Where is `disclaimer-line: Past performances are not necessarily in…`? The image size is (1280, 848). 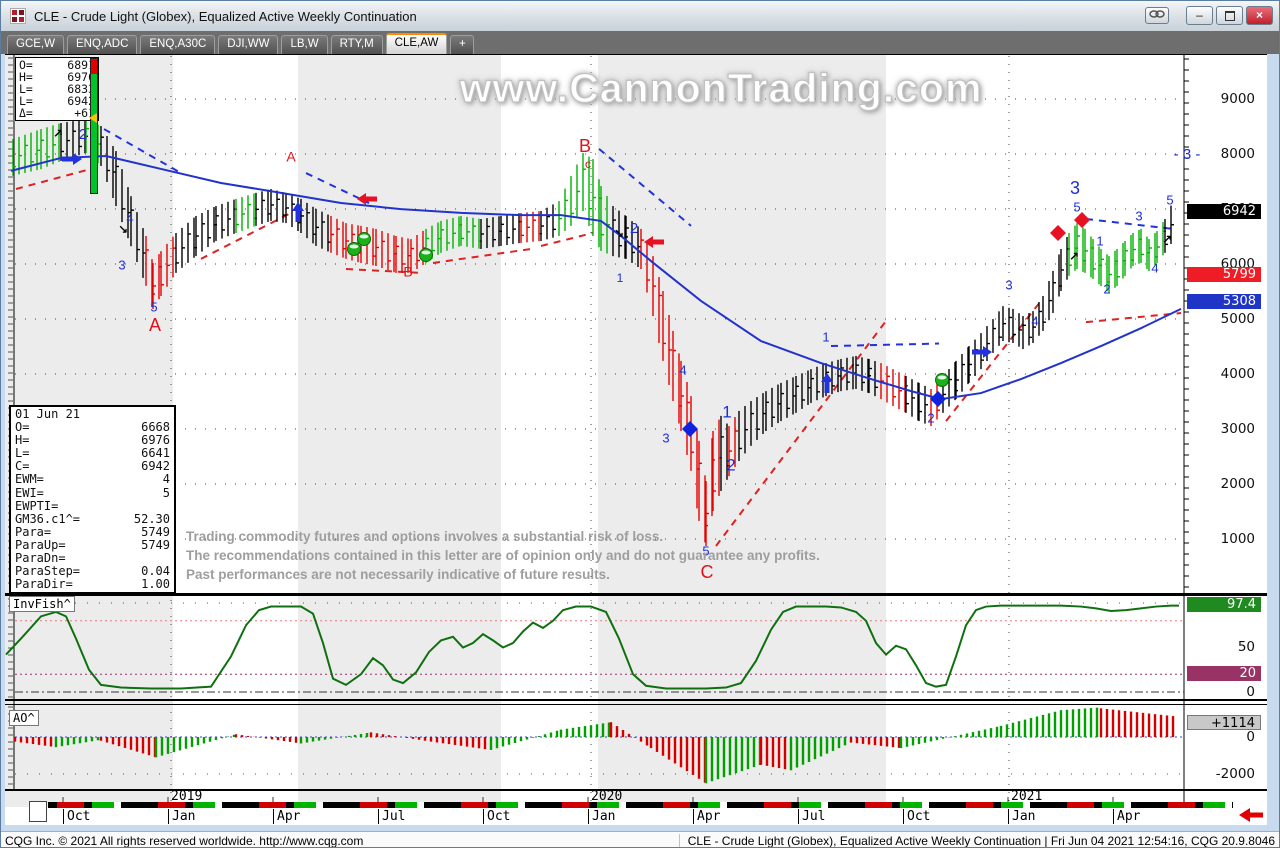 disclaimer-line: Past performances are not necessarily in… is located at coordinates (398, 574).